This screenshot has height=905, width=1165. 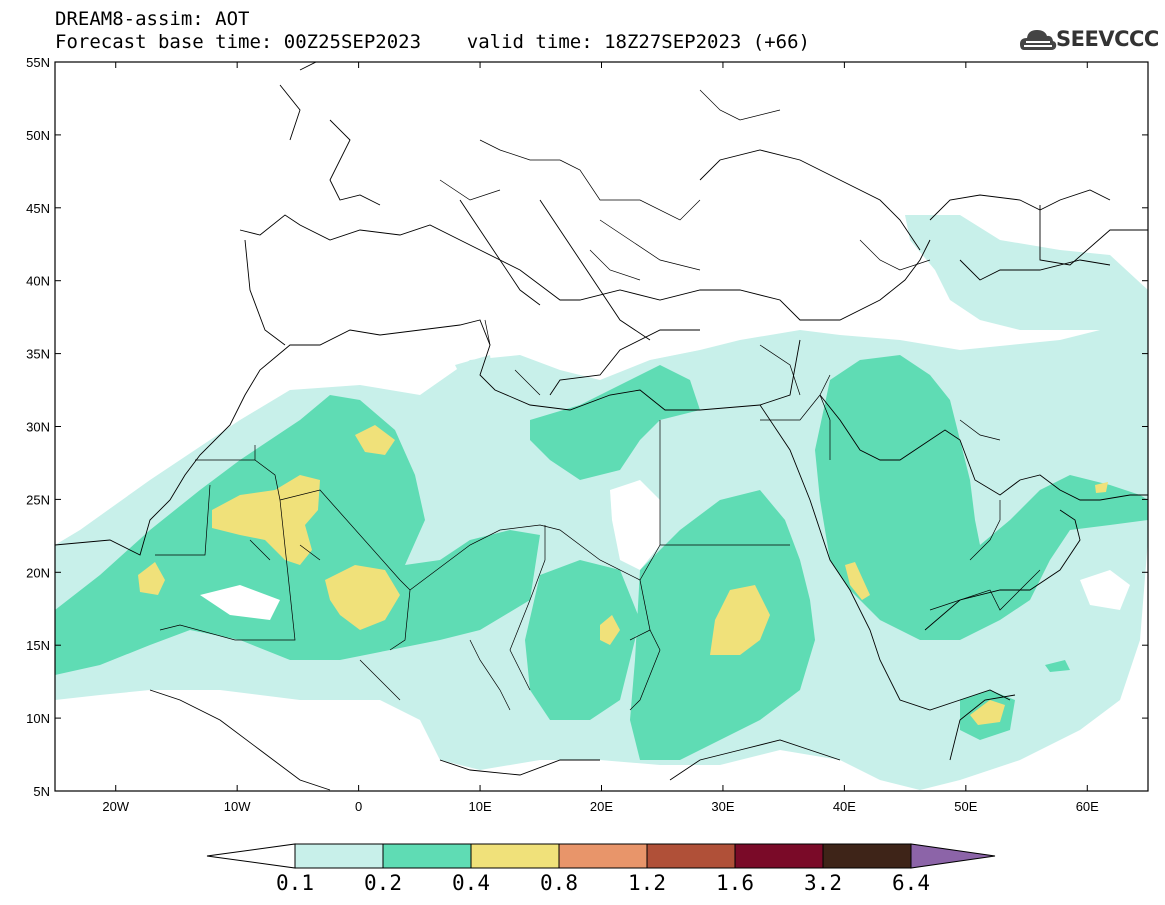 What do you see at coordinates (38, 208) in the screenshot?
I see `lat-label: 45N` at bounding box center [38, 208].